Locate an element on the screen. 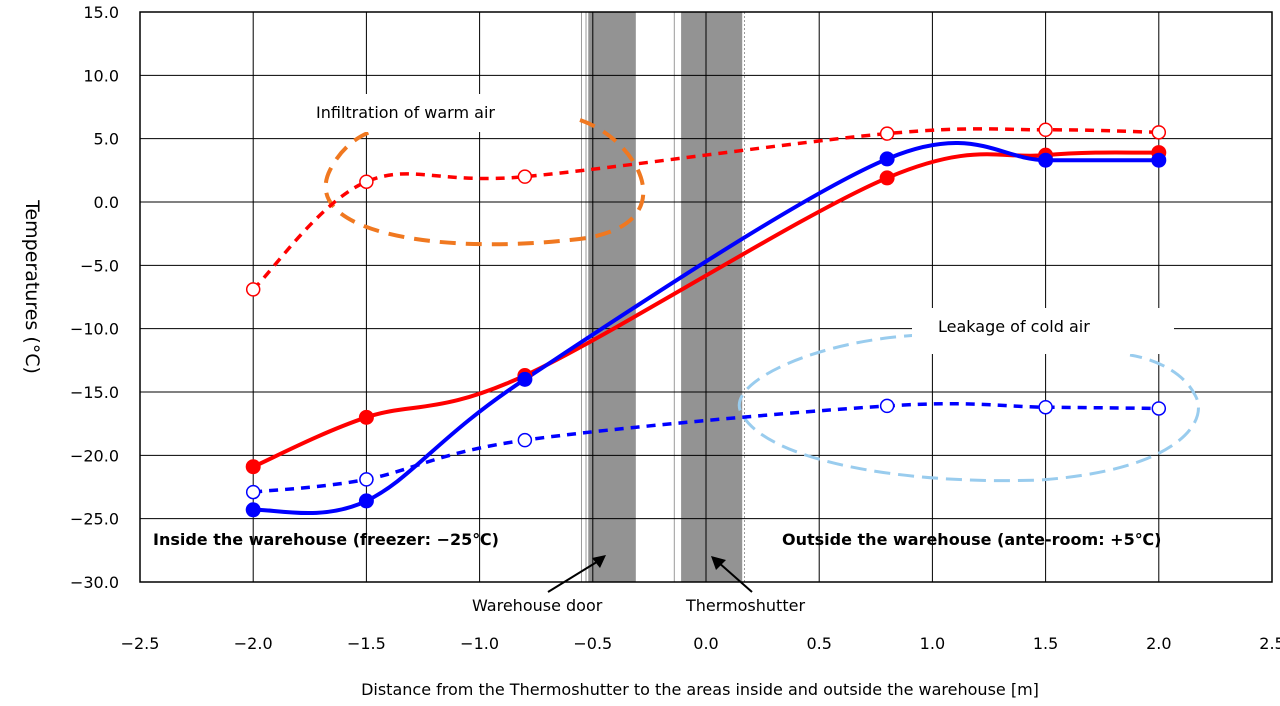  y-tick-label: −10.0 is located at coordinates (94, 329).